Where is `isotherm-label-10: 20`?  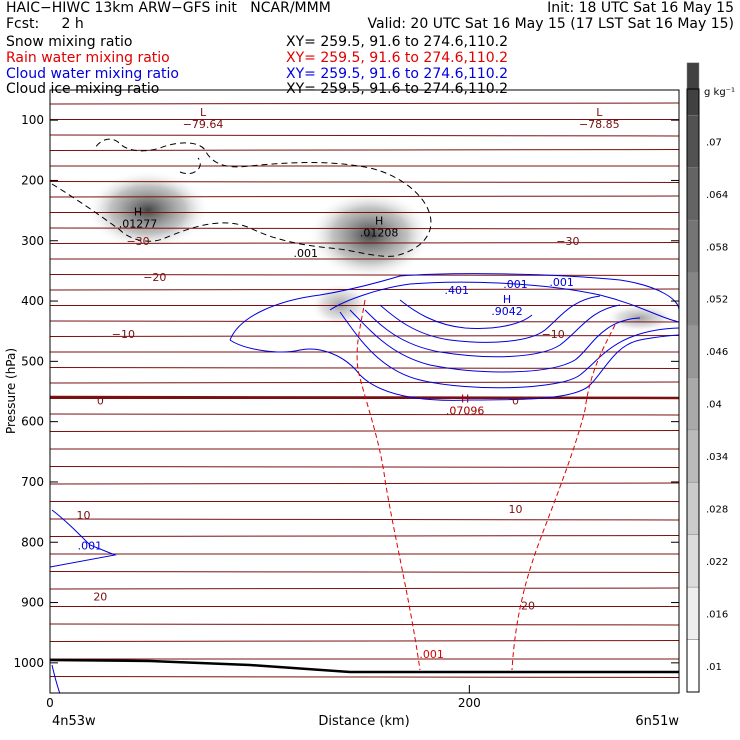
isotherm-label-10: 20 is located at coordinates (528, 606).